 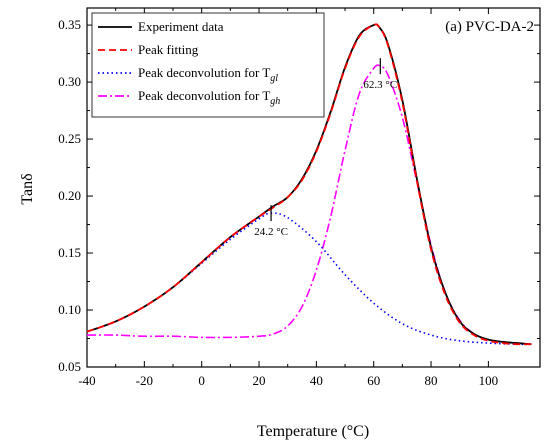 What do you see at coordinates (69, 309) in the screenshot?
I see `y-tick-label: 0.10` at bounding box center [69, 309].